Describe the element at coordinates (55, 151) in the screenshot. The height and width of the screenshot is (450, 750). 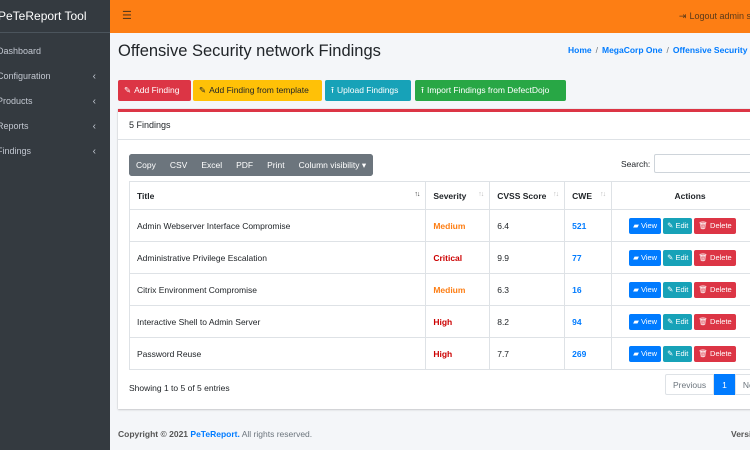
I see `sidebar-item-findings: Findings ‹` at that location.